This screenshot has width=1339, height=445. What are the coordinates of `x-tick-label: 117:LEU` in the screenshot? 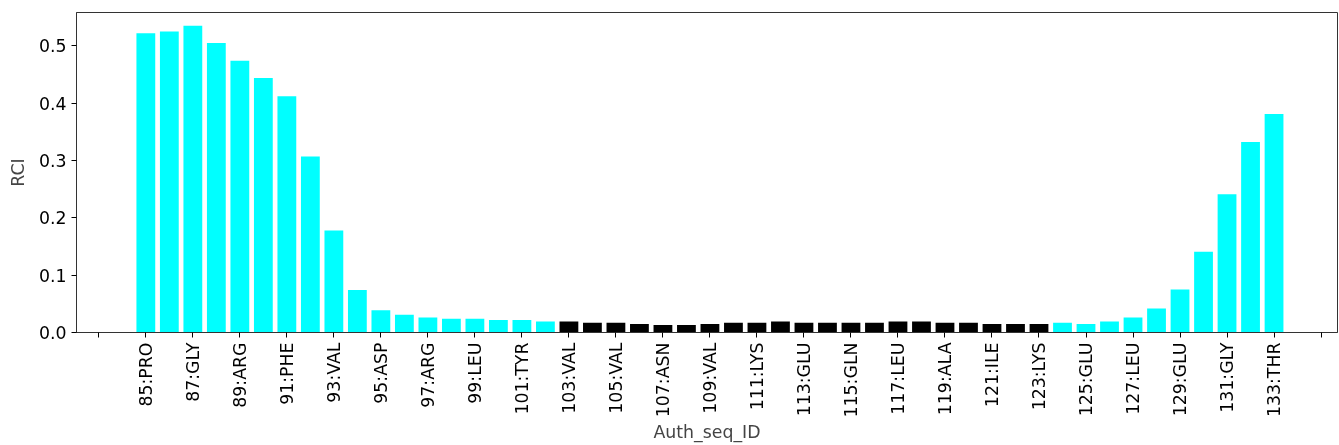 It's located at (897, 378).